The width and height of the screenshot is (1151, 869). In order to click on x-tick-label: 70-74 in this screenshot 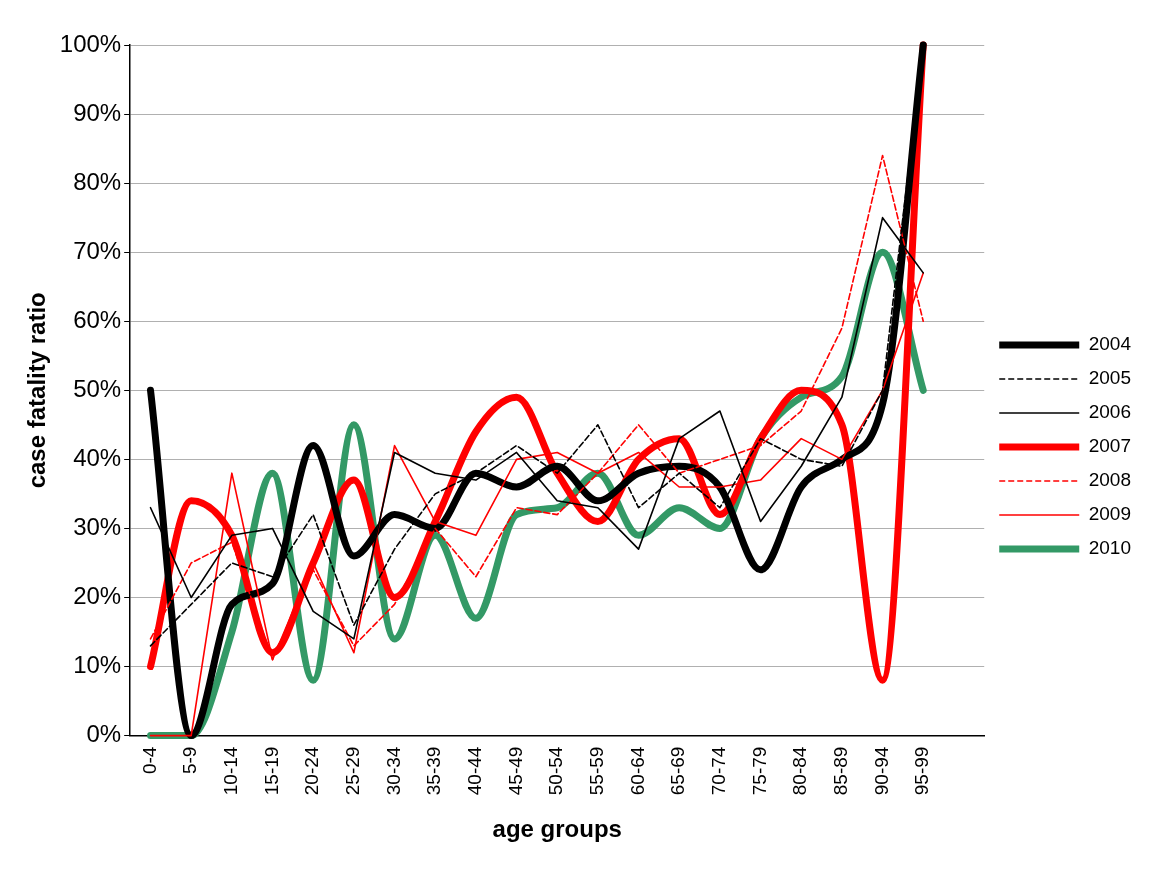, I will do `click(719, 771)`.